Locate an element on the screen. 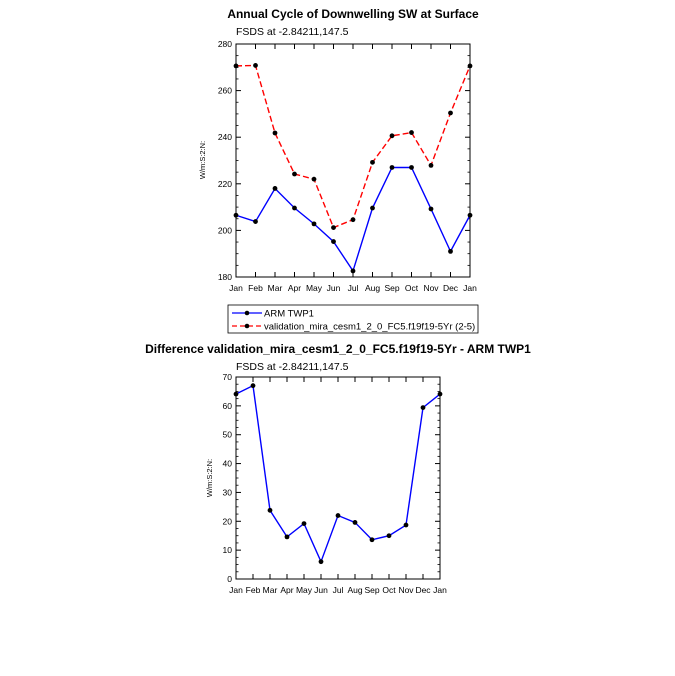 This screenshot has height=676, width=675. annual-cycle-y-tick-label: 240 is located at coordinates (225, 137).